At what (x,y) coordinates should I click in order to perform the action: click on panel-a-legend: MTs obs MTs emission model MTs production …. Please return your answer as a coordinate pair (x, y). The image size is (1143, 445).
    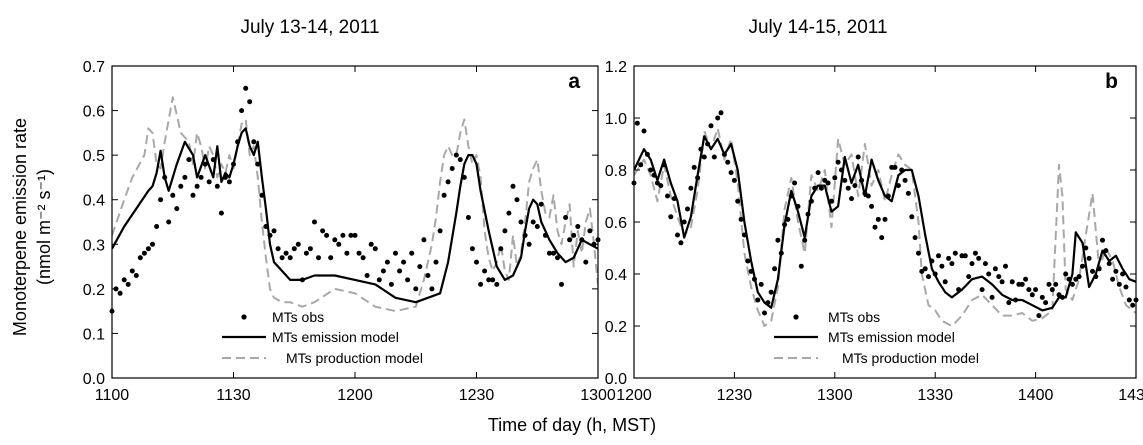
    Looking at the image, I should click on (322, 337).